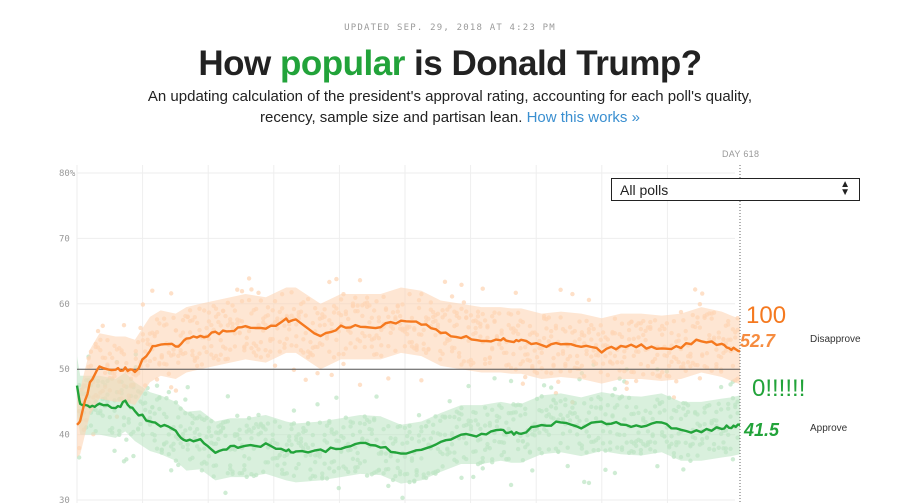 The height and width of the screenshot is (503, 900). I want to click on approve-glitch-number: 0!!!!!!, so click(779, 388).